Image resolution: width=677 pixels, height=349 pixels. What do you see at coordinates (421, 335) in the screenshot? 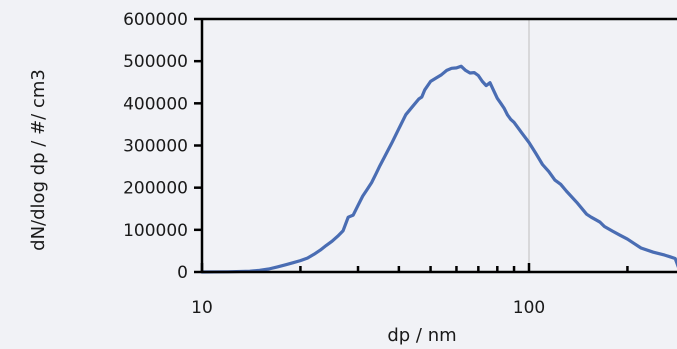
I see `x-axis-title: dp / nm` at bounding box center [421, 335].